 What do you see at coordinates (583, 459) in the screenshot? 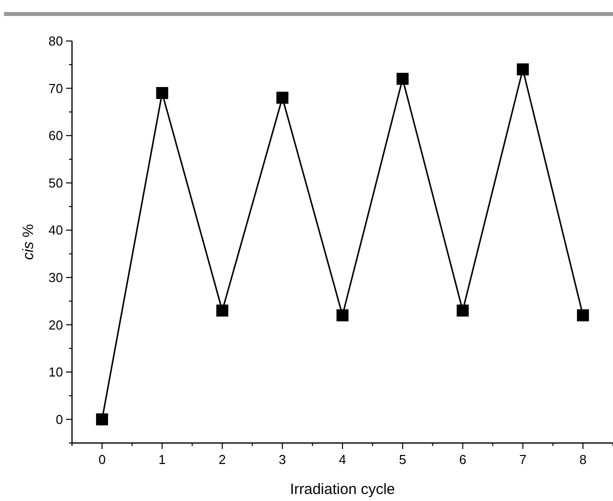
I see `x-tick-label: 8` at bounding box center [583, 459].